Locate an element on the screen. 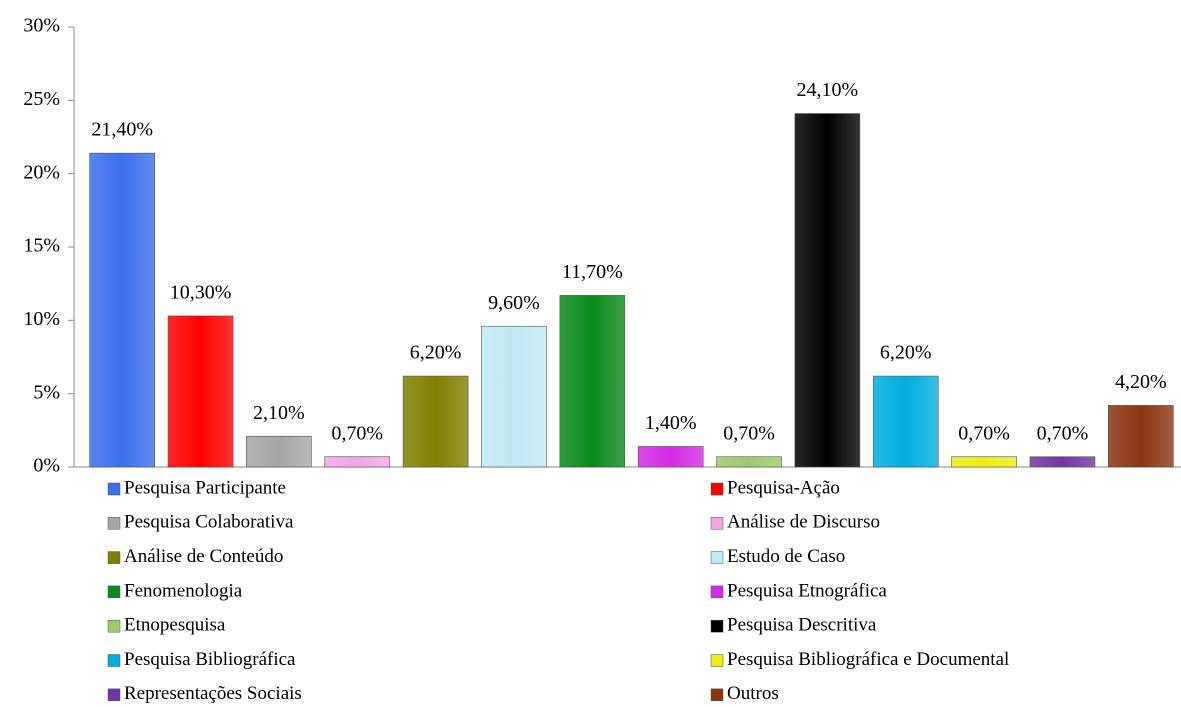 The height and width of the screenshot is (707, 1181). value-label: 24,10% is located at coordinates (828, 90).